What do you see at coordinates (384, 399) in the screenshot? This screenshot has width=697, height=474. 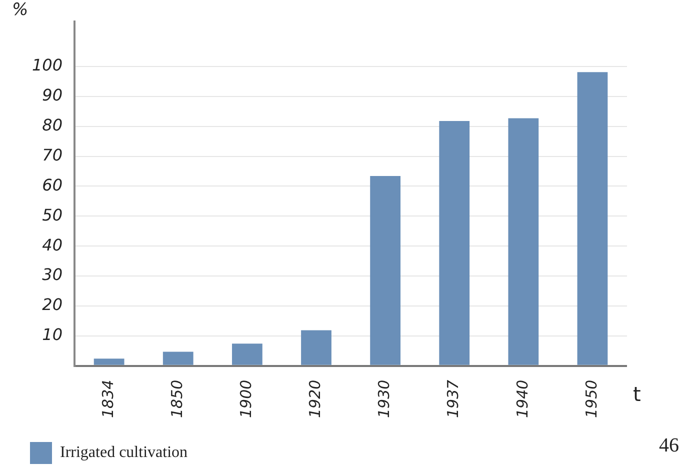 I see `x-tick-label: 1930` at bounding box center [384, 399].